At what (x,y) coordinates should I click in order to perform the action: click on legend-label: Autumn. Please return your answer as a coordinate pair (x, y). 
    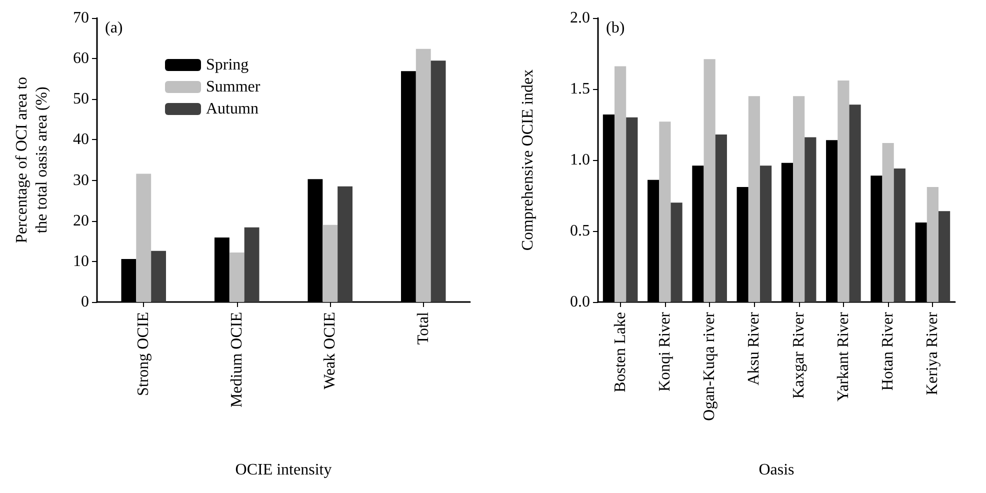
    Looking at the image, I should click on (232, 109).